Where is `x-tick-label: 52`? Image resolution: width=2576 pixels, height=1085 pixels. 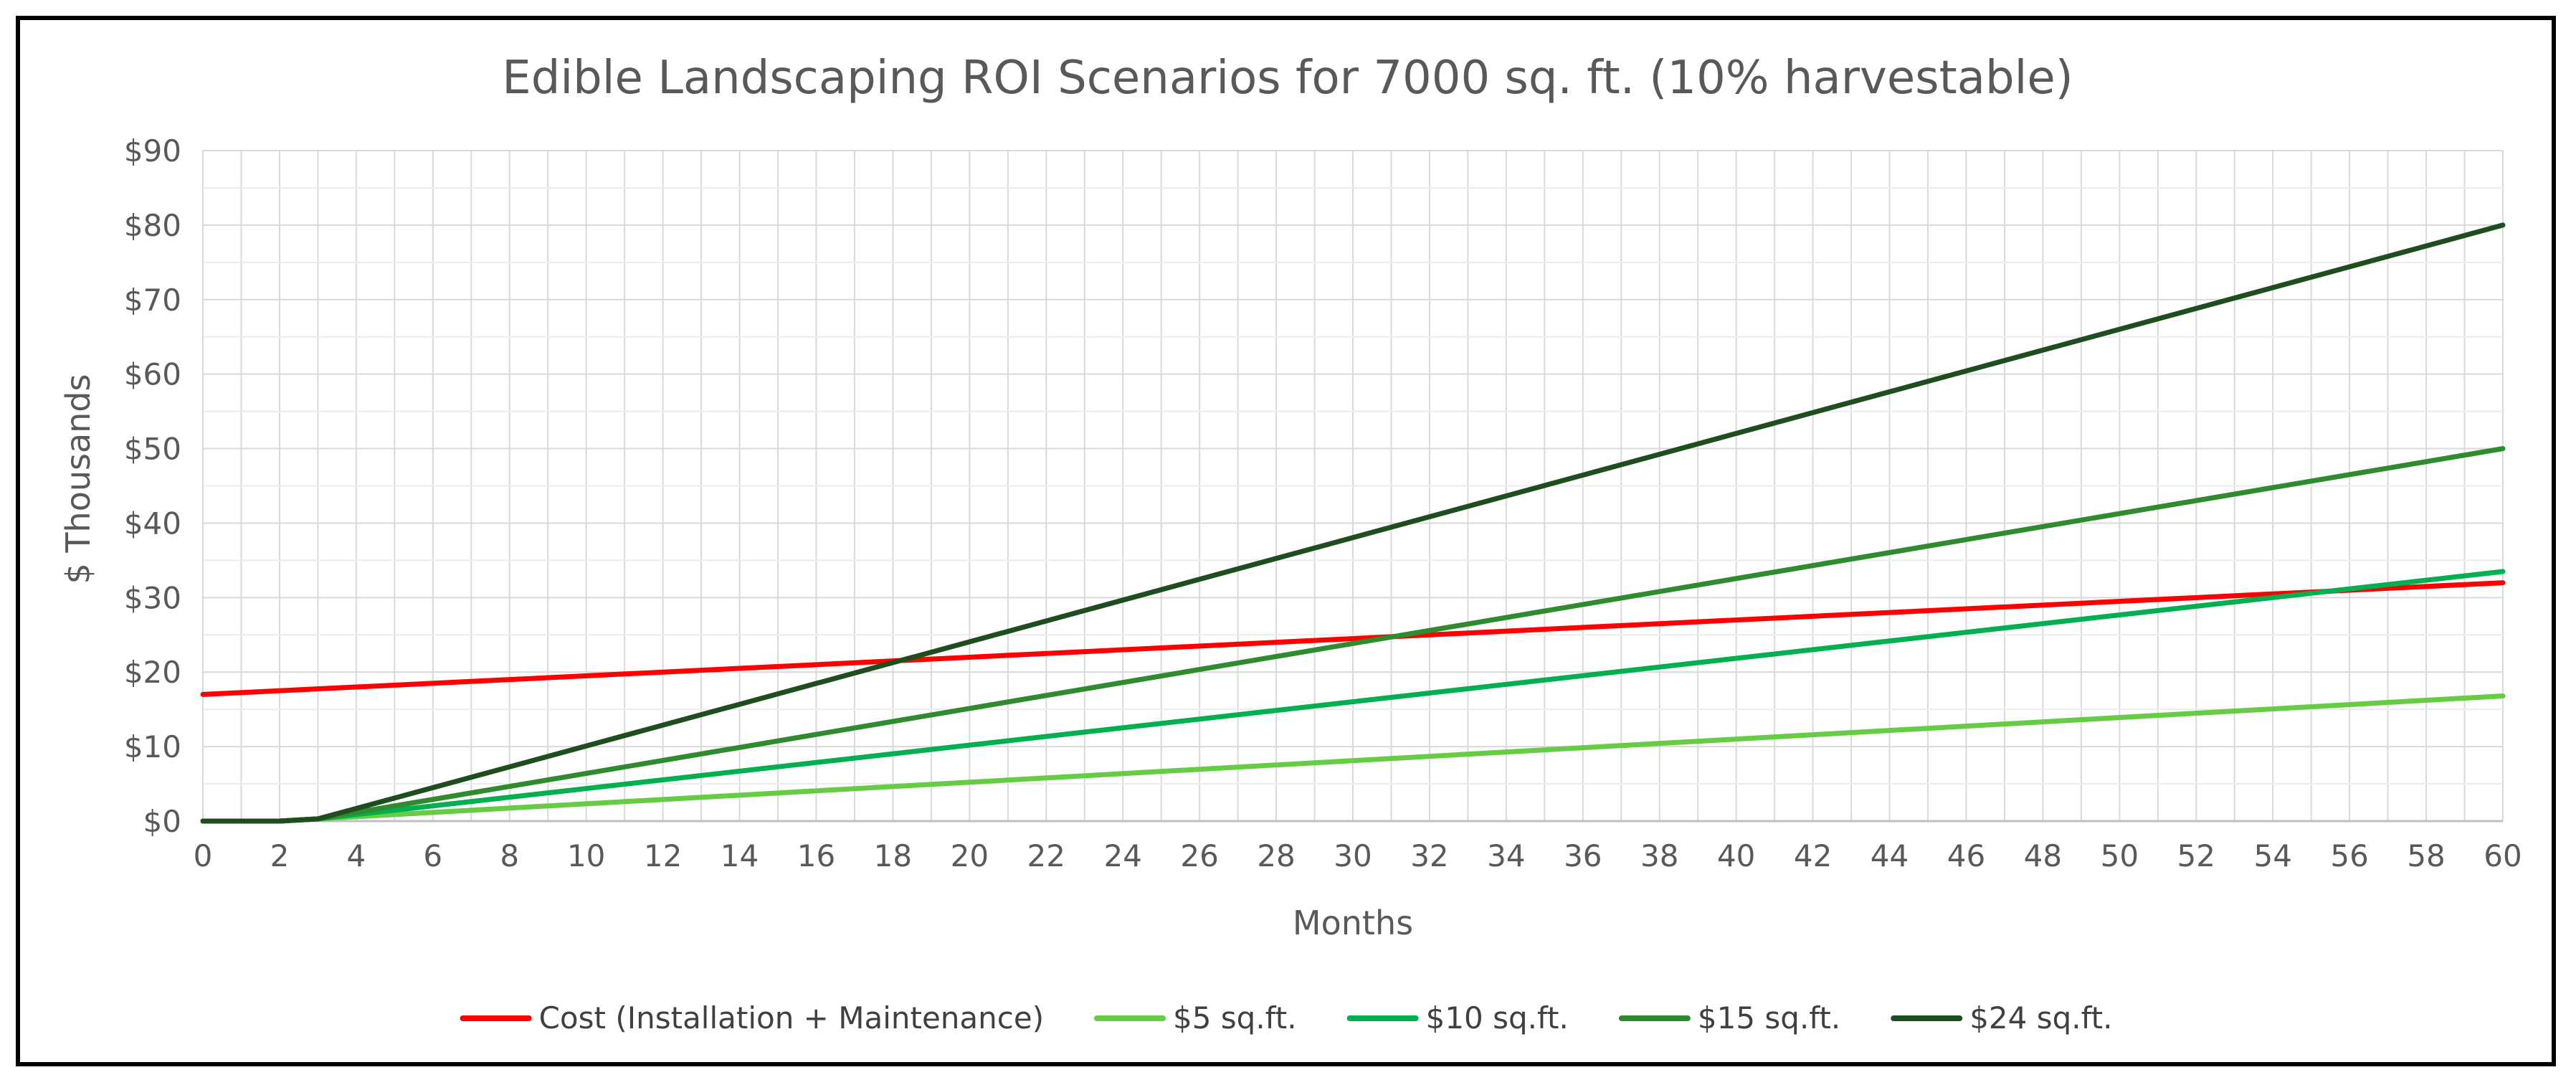
x-tick-label: 52 is located at coordinates (2196, 855).